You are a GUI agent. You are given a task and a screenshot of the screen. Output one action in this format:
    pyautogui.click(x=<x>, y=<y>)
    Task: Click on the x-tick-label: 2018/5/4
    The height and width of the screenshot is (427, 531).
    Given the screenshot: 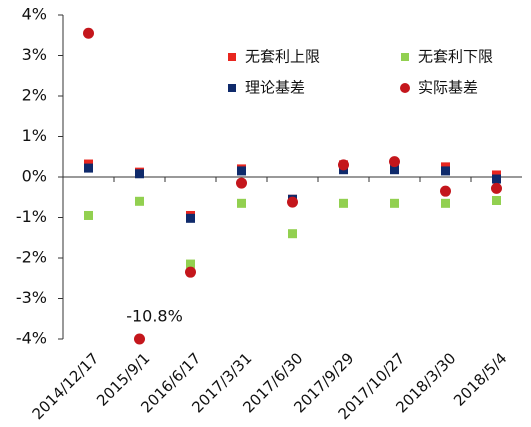 What is the action you would take?
    pyautogui.click(x=480, y=379)
    